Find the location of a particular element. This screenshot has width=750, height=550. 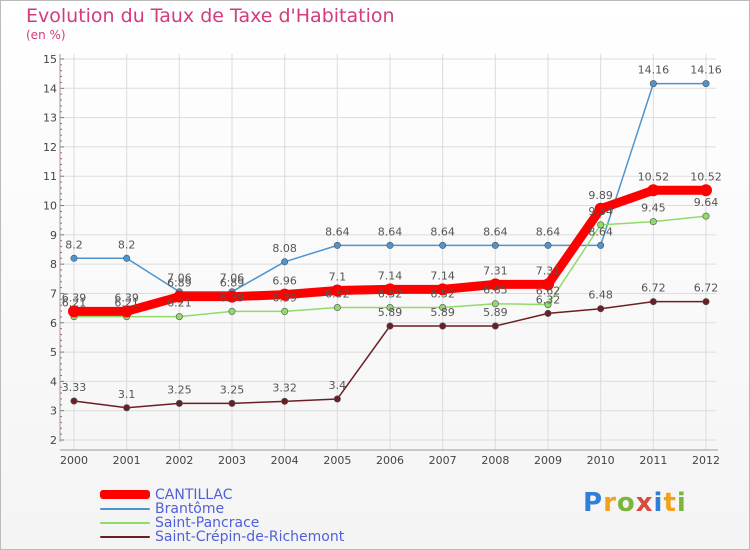

legend-label: CANTILLAC is located at coordinates (194, 494).